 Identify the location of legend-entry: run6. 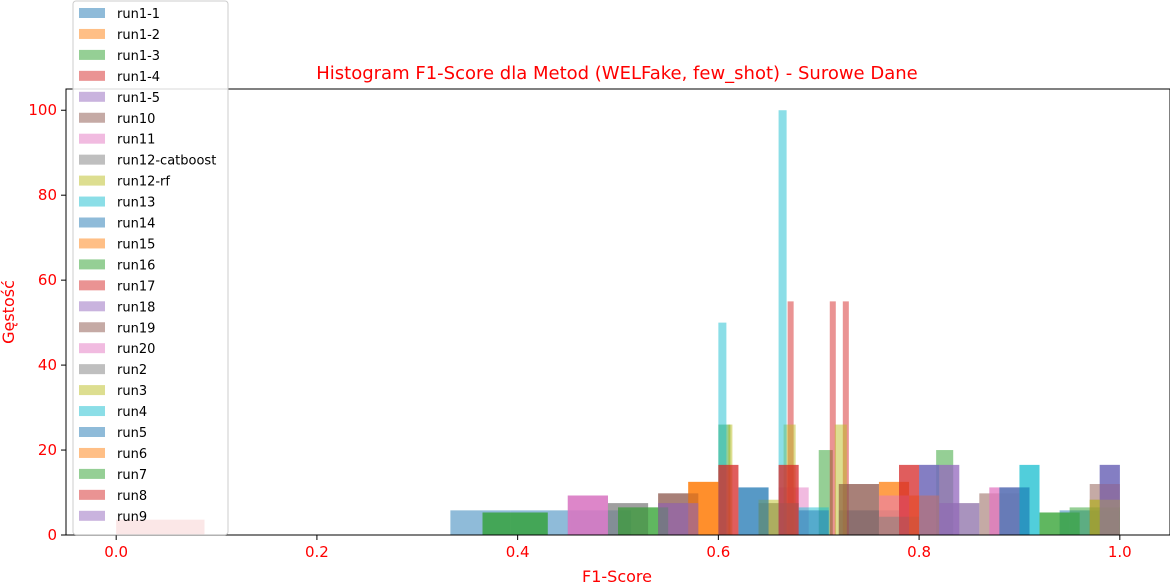
(132, 454).